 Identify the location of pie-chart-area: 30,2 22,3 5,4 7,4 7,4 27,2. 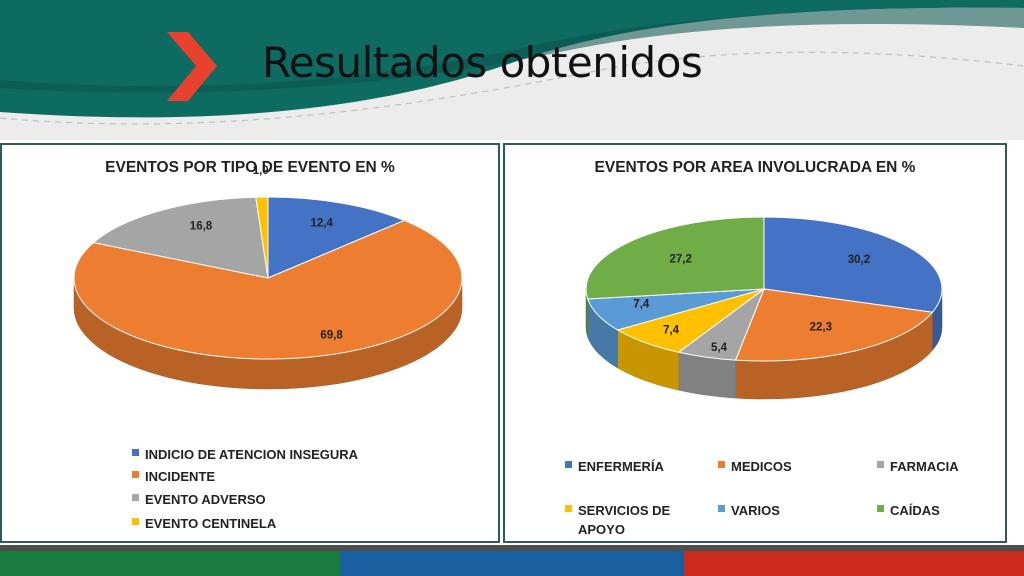
(764, 308).